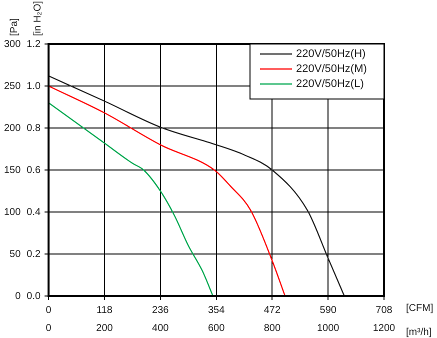 Image resolution: width=437 pixels, height=338 pixels. I want to click on x2-tick-label: 118, so click(104, 310).